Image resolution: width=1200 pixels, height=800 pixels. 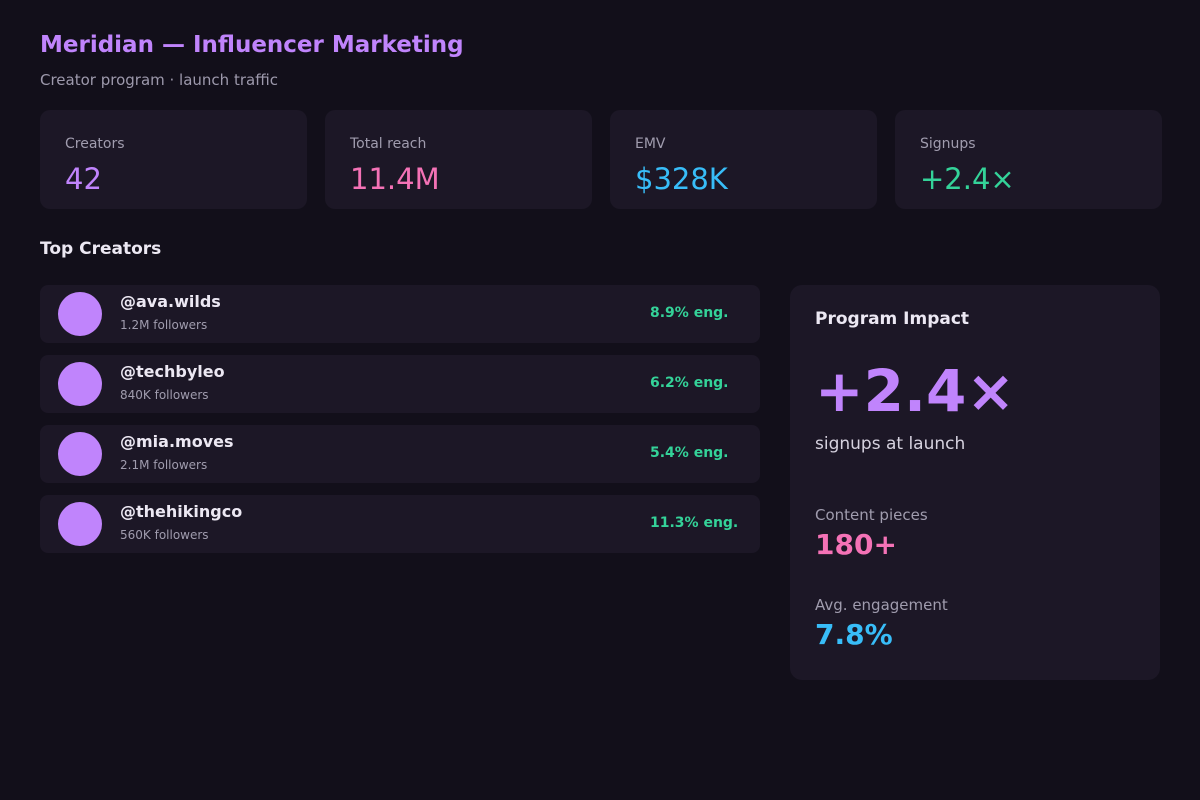 I want to click on creator-engagement: 6.2% eng., so click(x=689, y=383).